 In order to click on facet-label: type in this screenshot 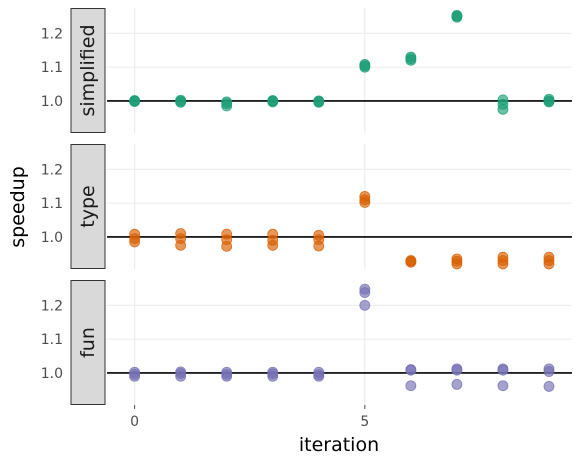, I will do `click(88, 206)`.